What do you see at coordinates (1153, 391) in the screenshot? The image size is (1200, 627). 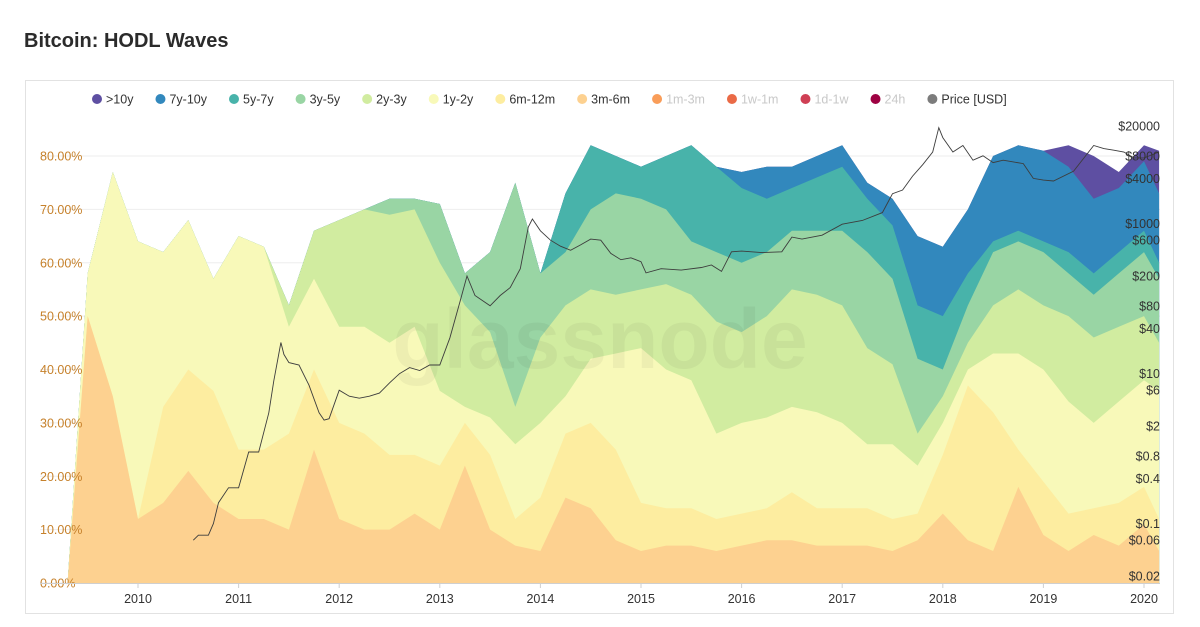 I see `y-right-tick-label: $6` at bounding box center [1153, 391].